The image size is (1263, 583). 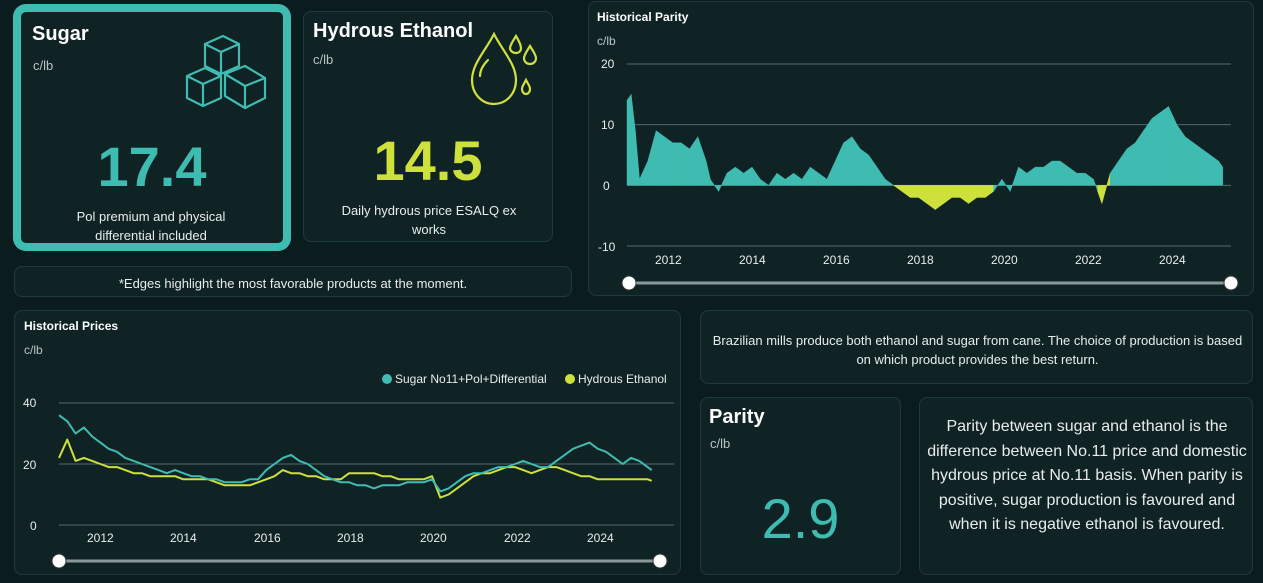 What do you see at coordinates (428, 160) in the screenshot?
I see `ethanol-price: 14.5` at bounding box center [428, 160].